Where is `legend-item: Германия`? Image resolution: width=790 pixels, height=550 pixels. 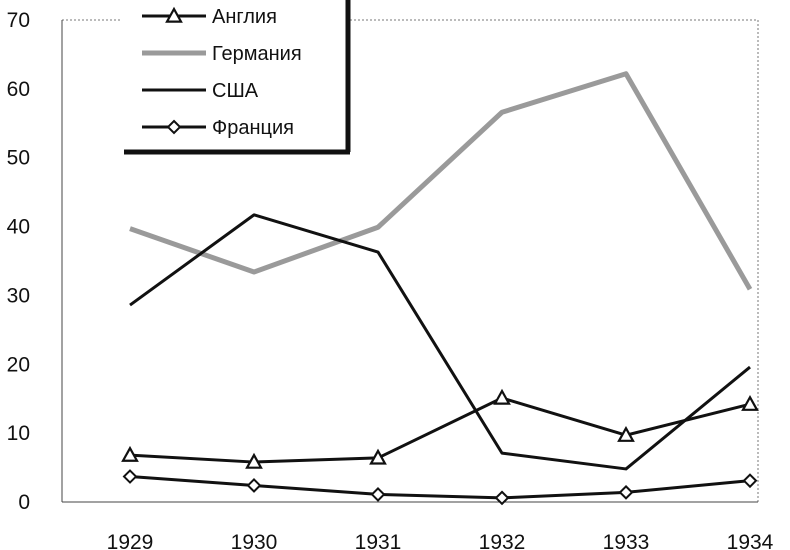 legend-item: Германия is located at coordinates (222, 54).